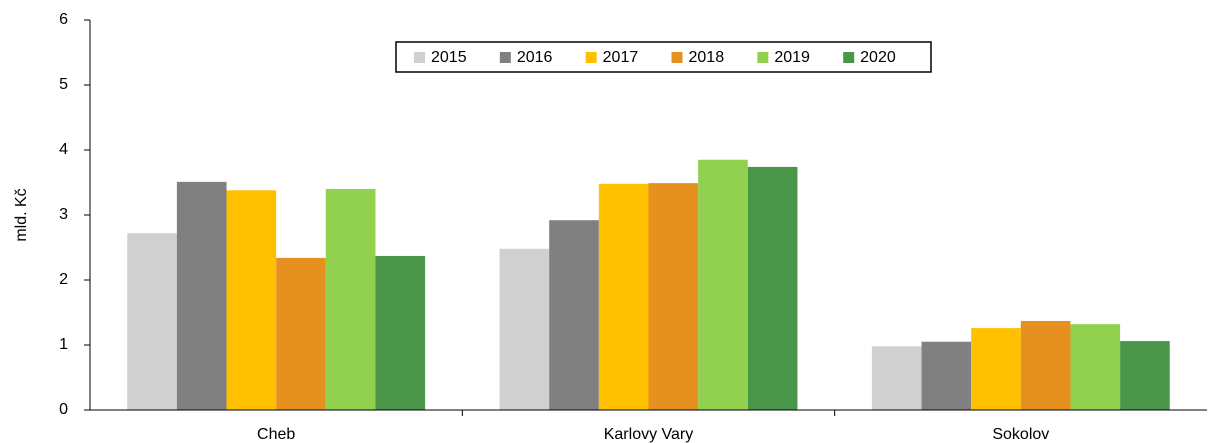 Image resolution: width=1209 pixels, height=443 pixels. I want to click on x-tick-label: Karlovy Vary, so click(649, 434).